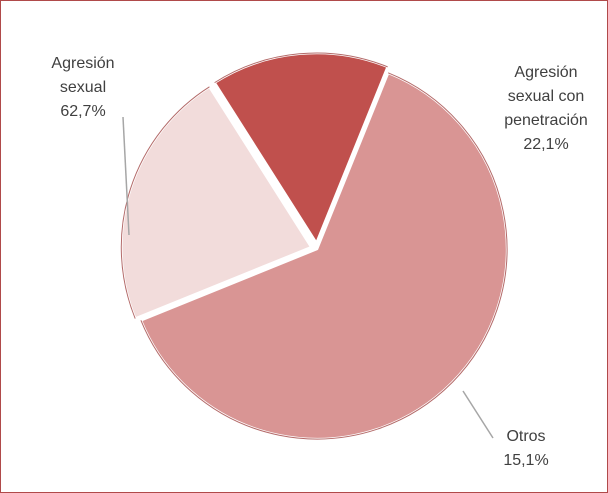 The image size is (608, 493). I want to click on slice-label-1: Agresión sexual 62,7%, so click(82, 87).